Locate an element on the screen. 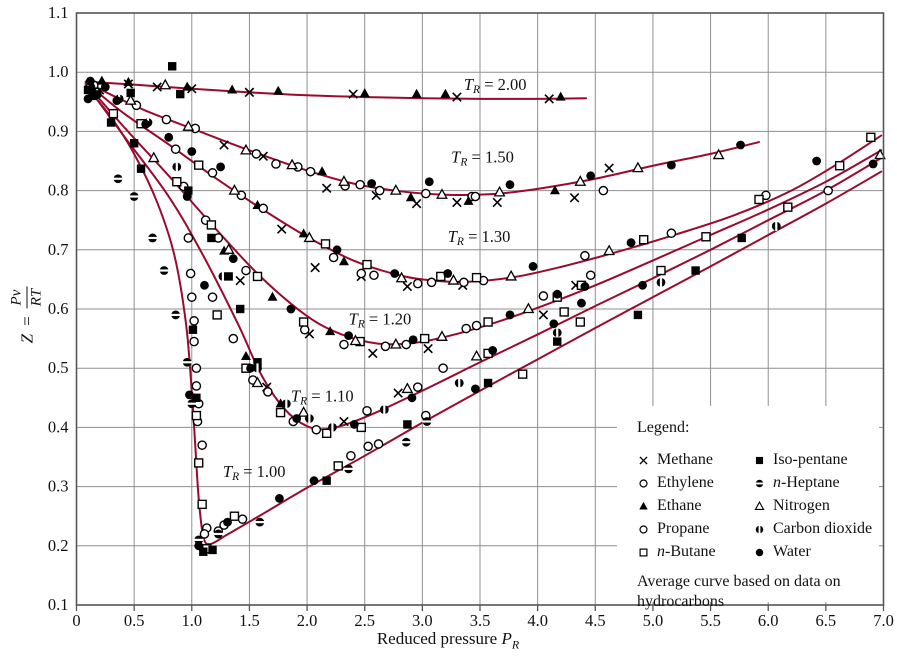 Image resolution: width=897 pixels, height=660 pixels. y-tick-label: 0.8 is located at coordinates (58, 190).